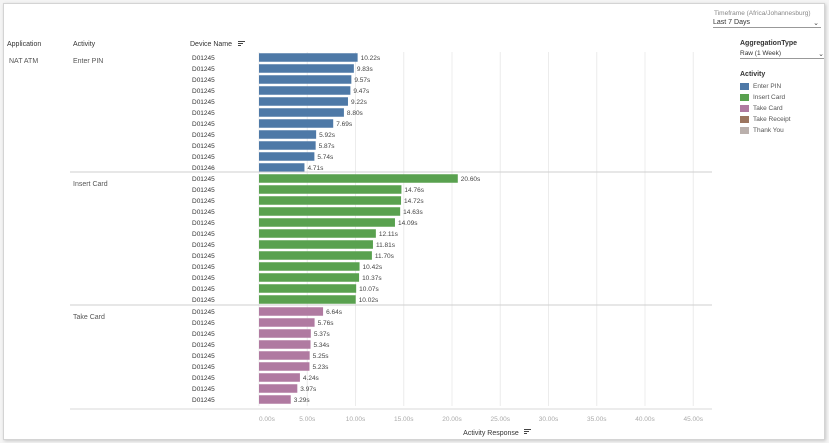 The width and height of the screenshot is (829, 443). What do you see at coordinates (302, 400) in the screenshot?
I see `bar-value-label: 3.29s` at bounding box center [302, 400].